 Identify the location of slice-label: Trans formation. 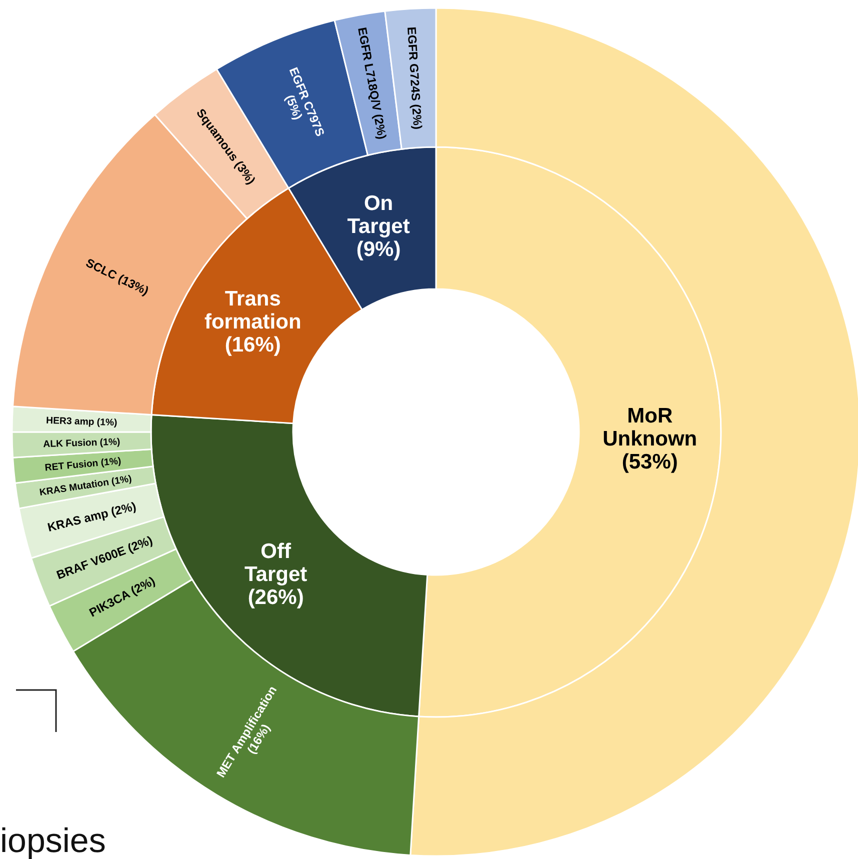
(253, 310).